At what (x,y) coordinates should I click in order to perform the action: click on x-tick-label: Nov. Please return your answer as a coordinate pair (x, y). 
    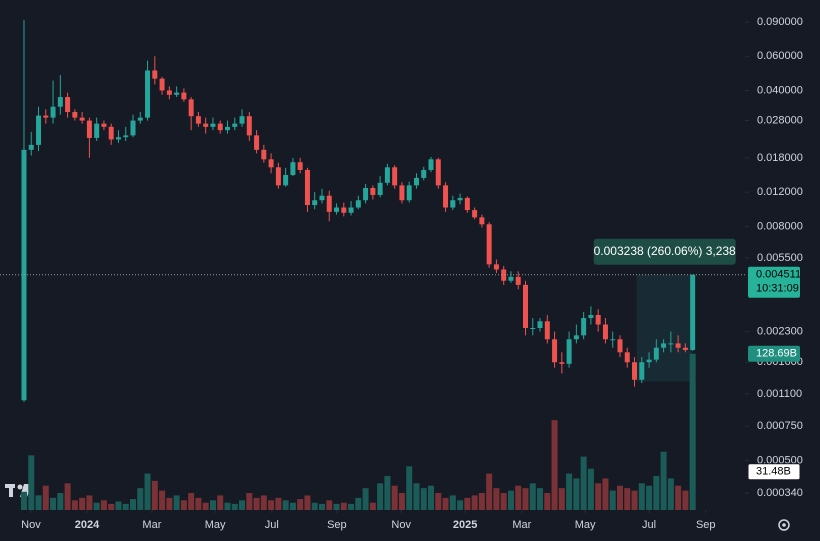
    Looking at the image, I should click on (401, 525).